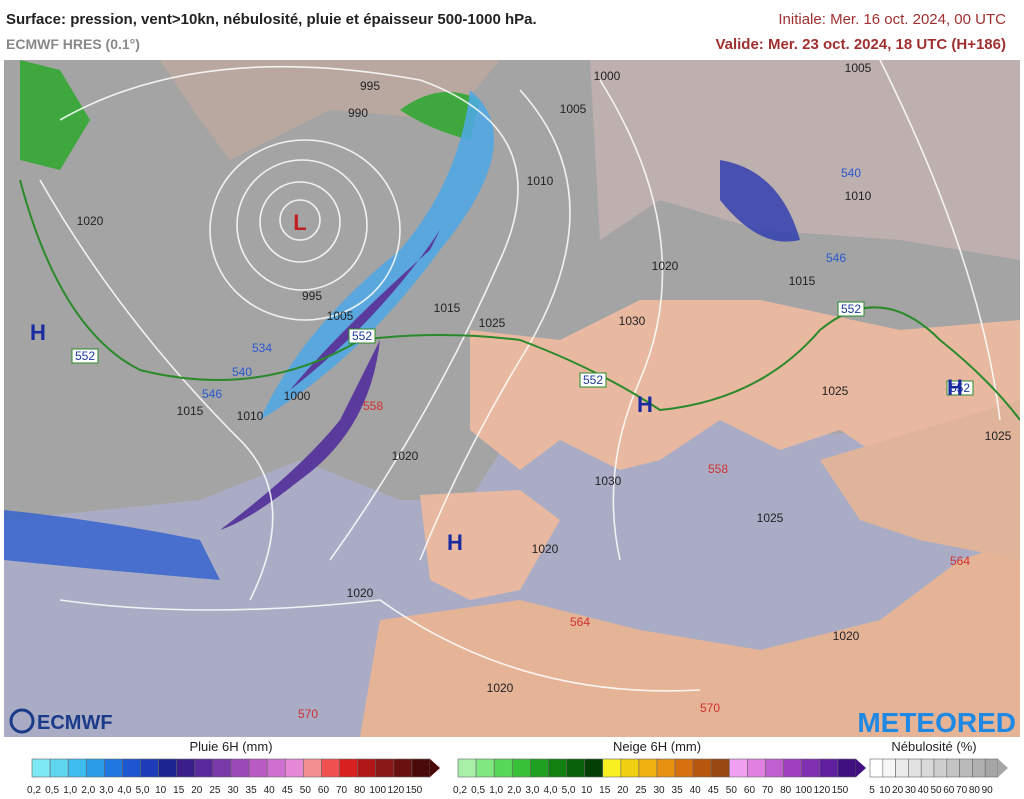 The width and height of the screenshot is (1024, 799). Describe the element at coordinates (299, 222) in the screenshot. I see `pressure-center: L` at that location.